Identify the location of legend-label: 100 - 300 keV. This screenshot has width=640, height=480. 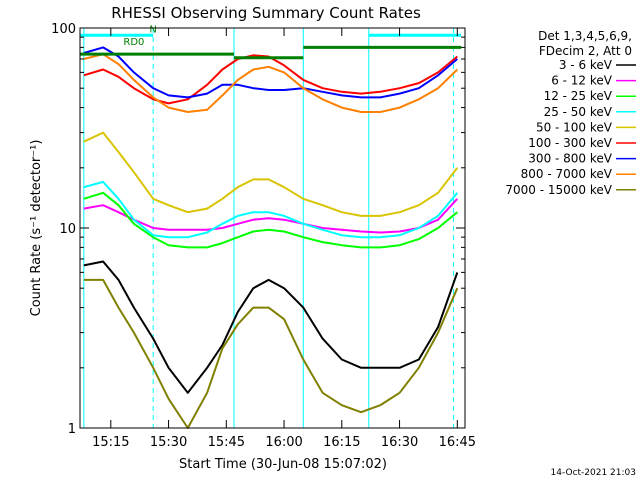
(570, 143).